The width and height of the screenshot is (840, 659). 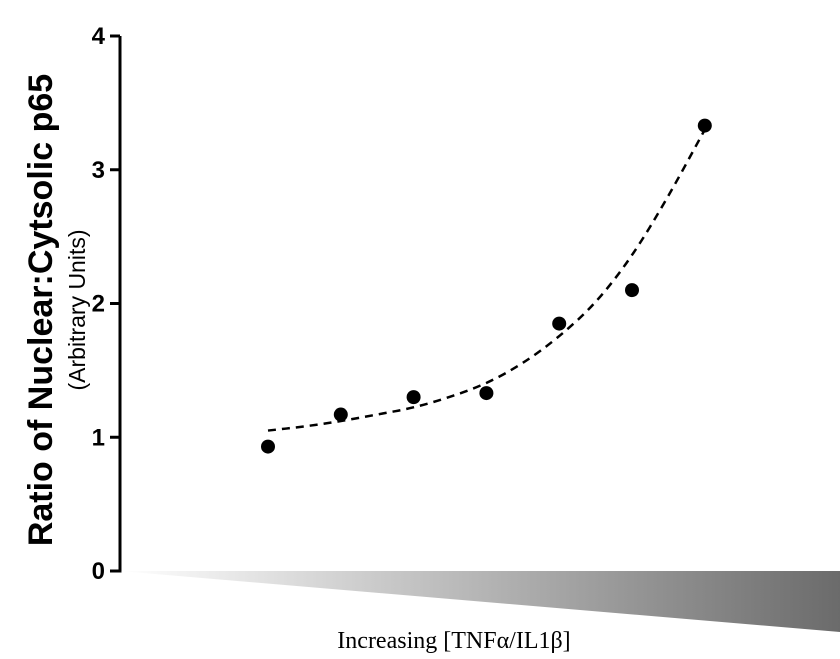 What do you see at coordinates (98, 304) in the screenshot?
I see `y-tick-label: 2` at bounding box center [98, 304].